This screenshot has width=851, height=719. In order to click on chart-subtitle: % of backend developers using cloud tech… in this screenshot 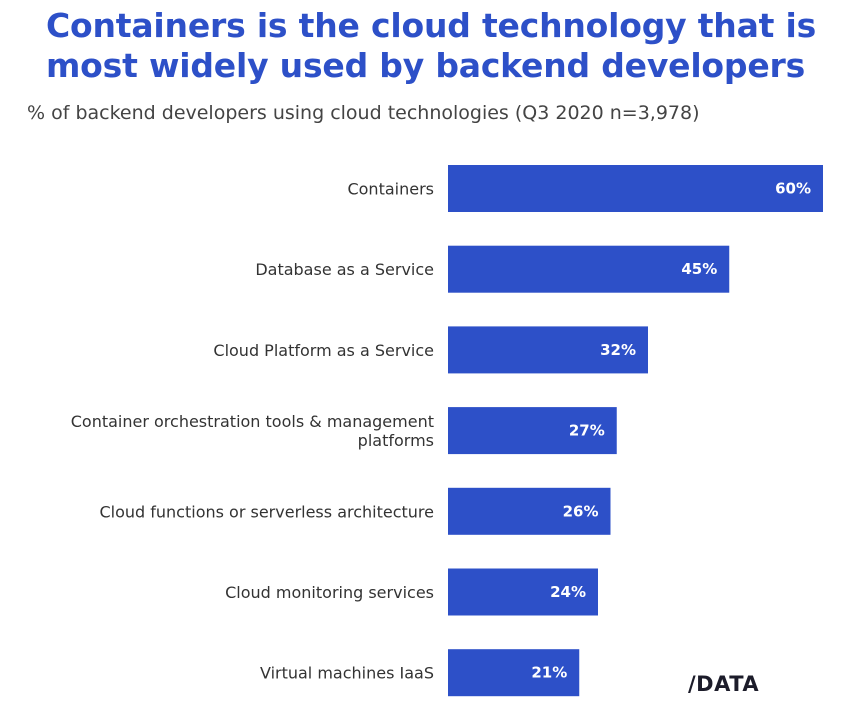, I will do `click(363, 113)`.